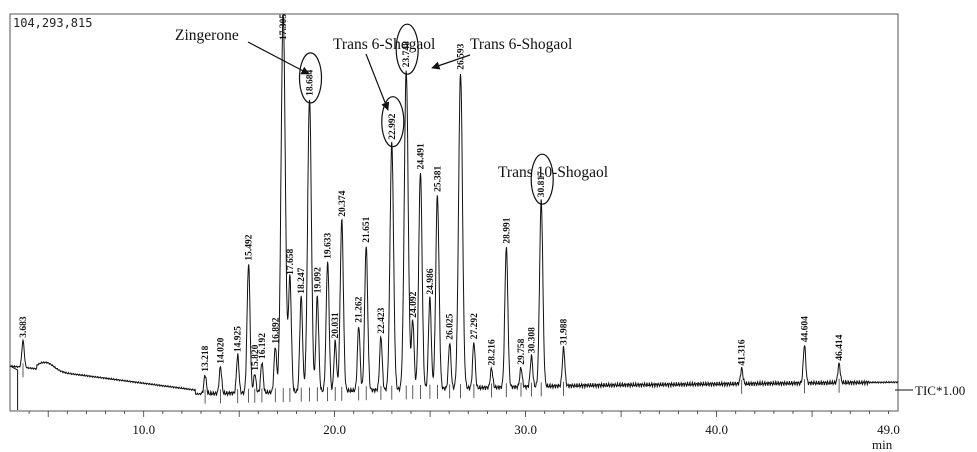  What do you see at coordinates (940, 390) in the screenshot?
I see `trace-label: TIC*1.00` at bounding box center [940, 390].